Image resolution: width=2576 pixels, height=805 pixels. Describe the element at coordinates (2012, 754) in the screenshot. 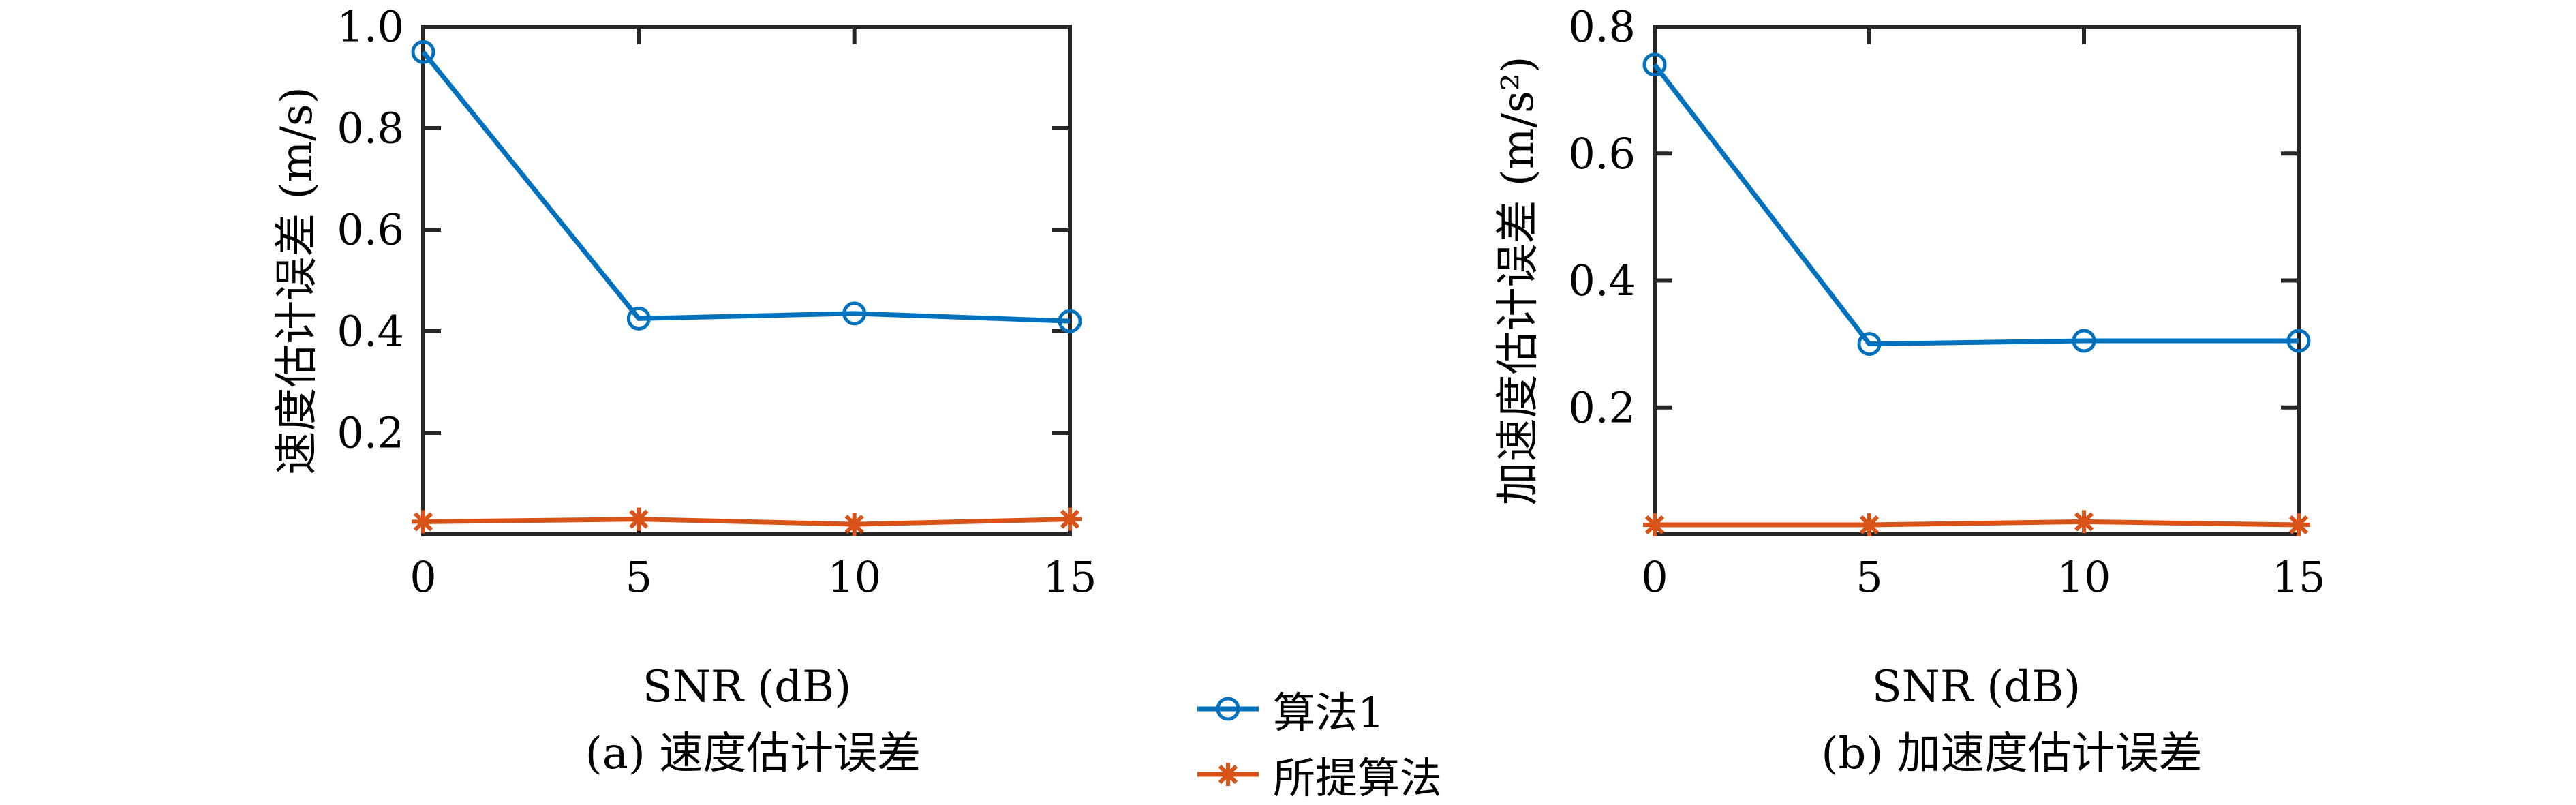

I see `right-chart-caption: (b) 加速度估计误差` at that location.